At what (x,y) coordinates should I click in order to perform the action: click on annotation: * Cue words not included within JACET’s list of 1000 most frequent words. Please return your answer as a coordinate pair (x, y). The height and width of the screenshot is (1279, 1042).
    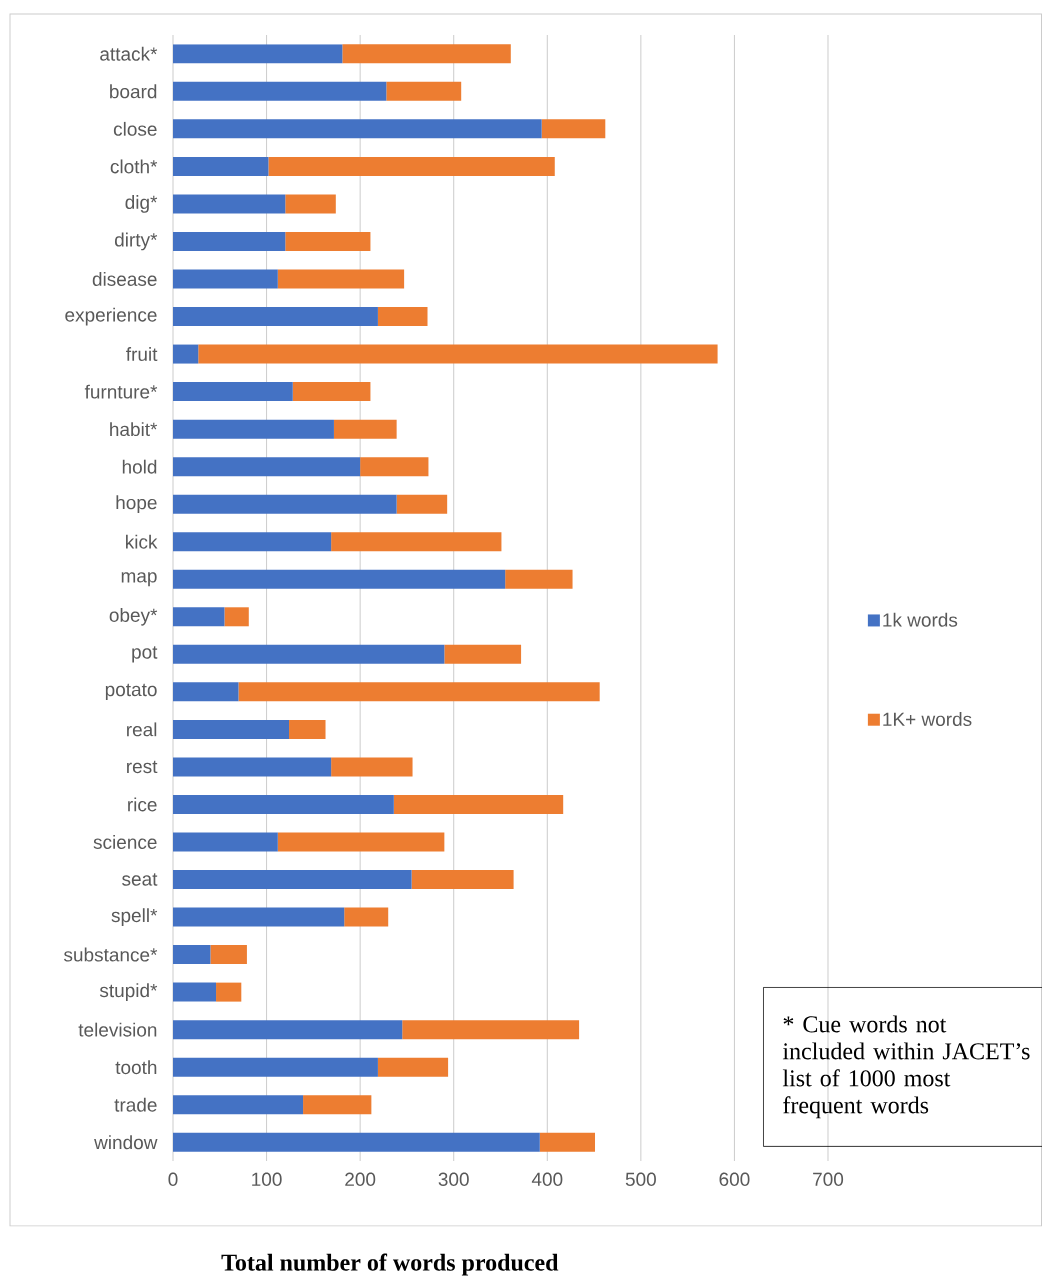
    Looking at the image, I should click on (906, 1067).